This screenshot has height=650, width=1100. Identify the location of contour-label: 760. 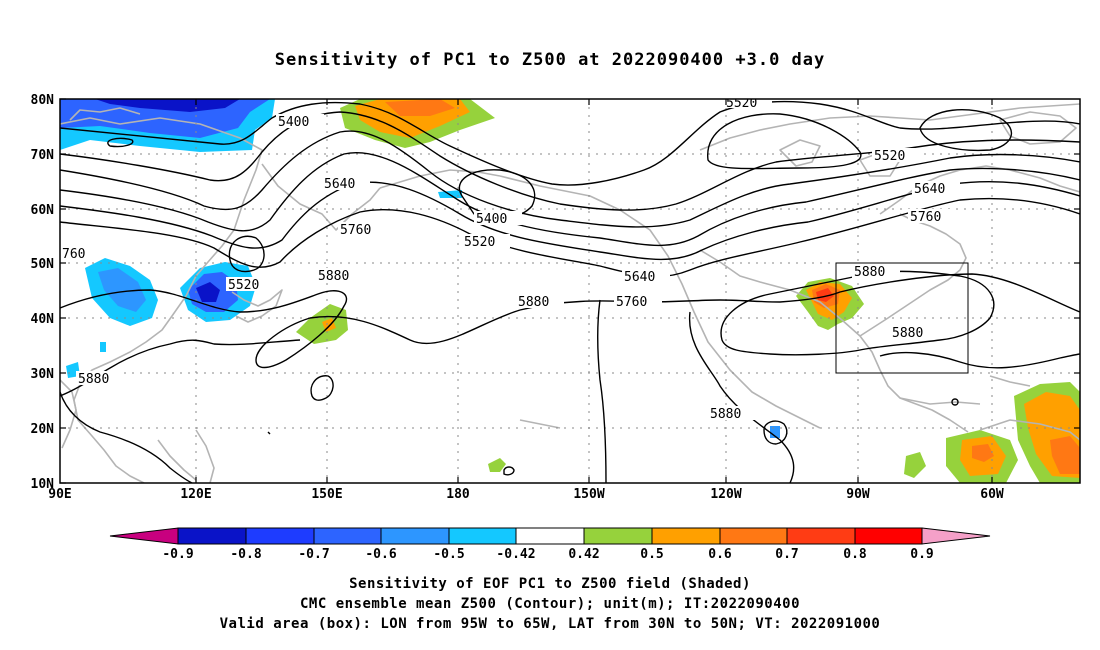
(73, 254).